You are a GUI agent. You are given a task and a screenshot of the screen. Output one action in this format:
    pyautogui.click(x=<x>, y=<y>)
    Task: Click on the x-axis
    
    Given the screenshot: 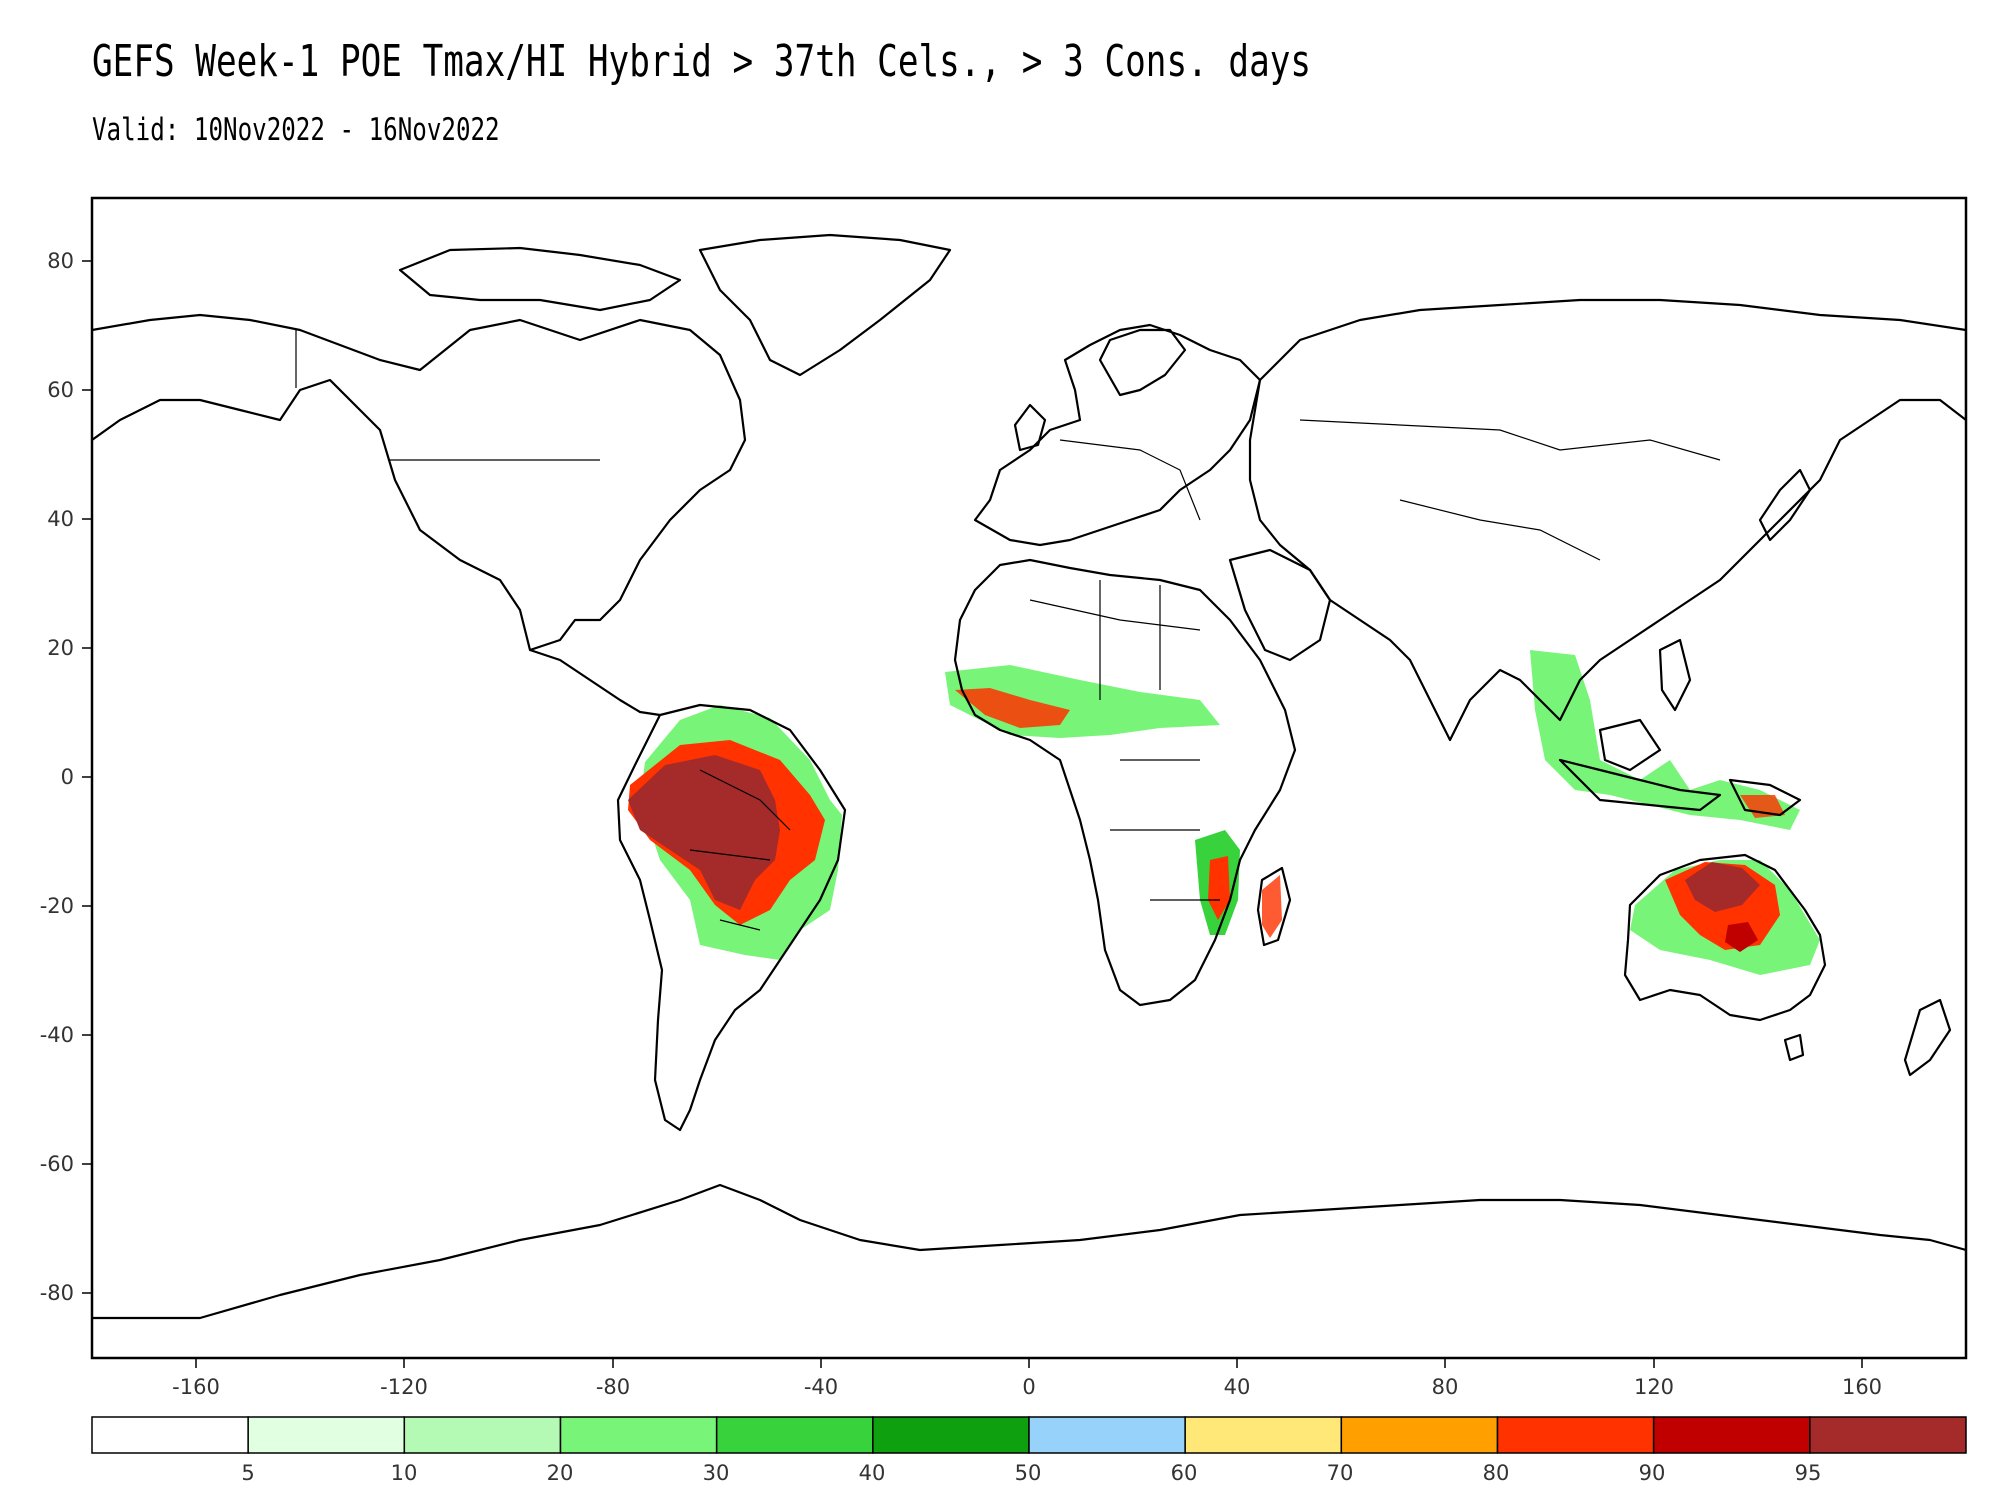 What is the action you would take?
    pyautogui.click(x=1029, y=1363)
    